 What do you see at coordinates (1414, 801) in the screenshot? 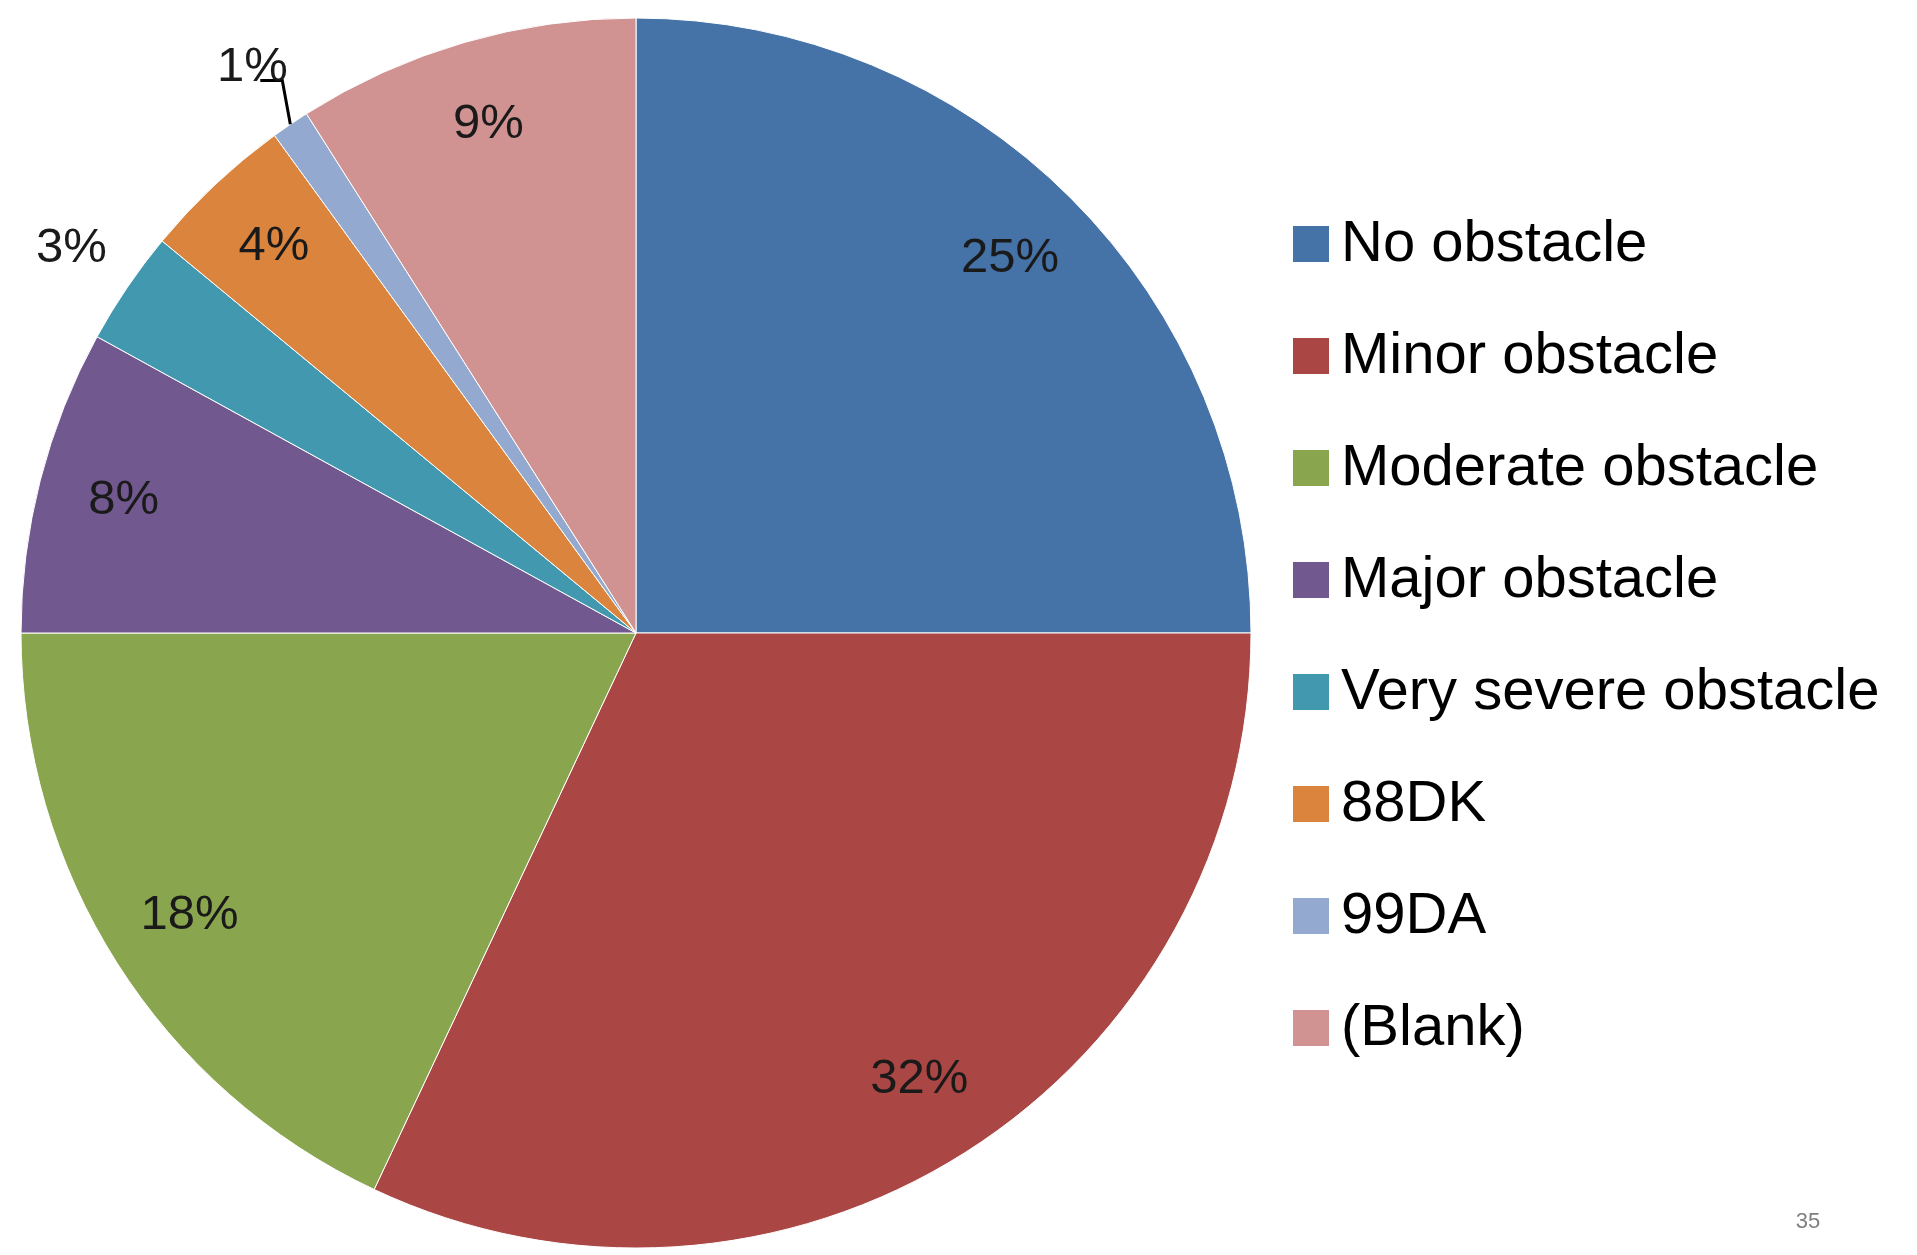
I see `legend-label: 88DK` at bounding box center [1414, 801].